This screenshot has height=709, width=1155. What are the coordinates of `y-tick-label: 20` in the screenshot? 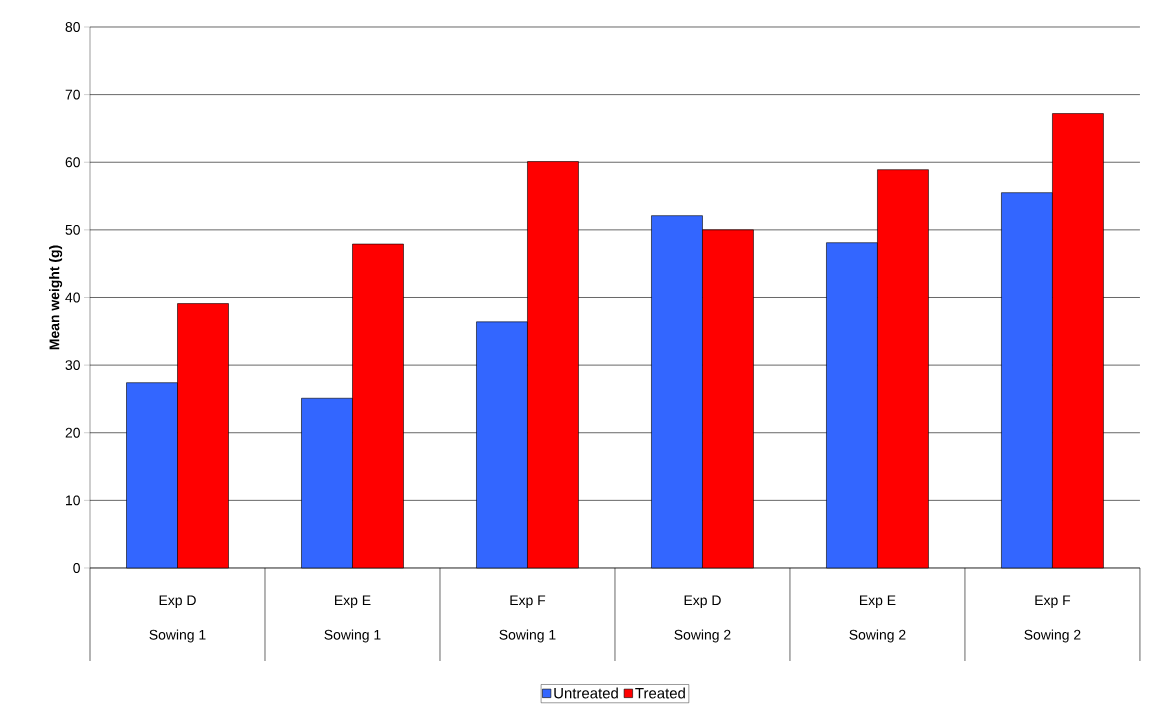 It's located at (72, 432).